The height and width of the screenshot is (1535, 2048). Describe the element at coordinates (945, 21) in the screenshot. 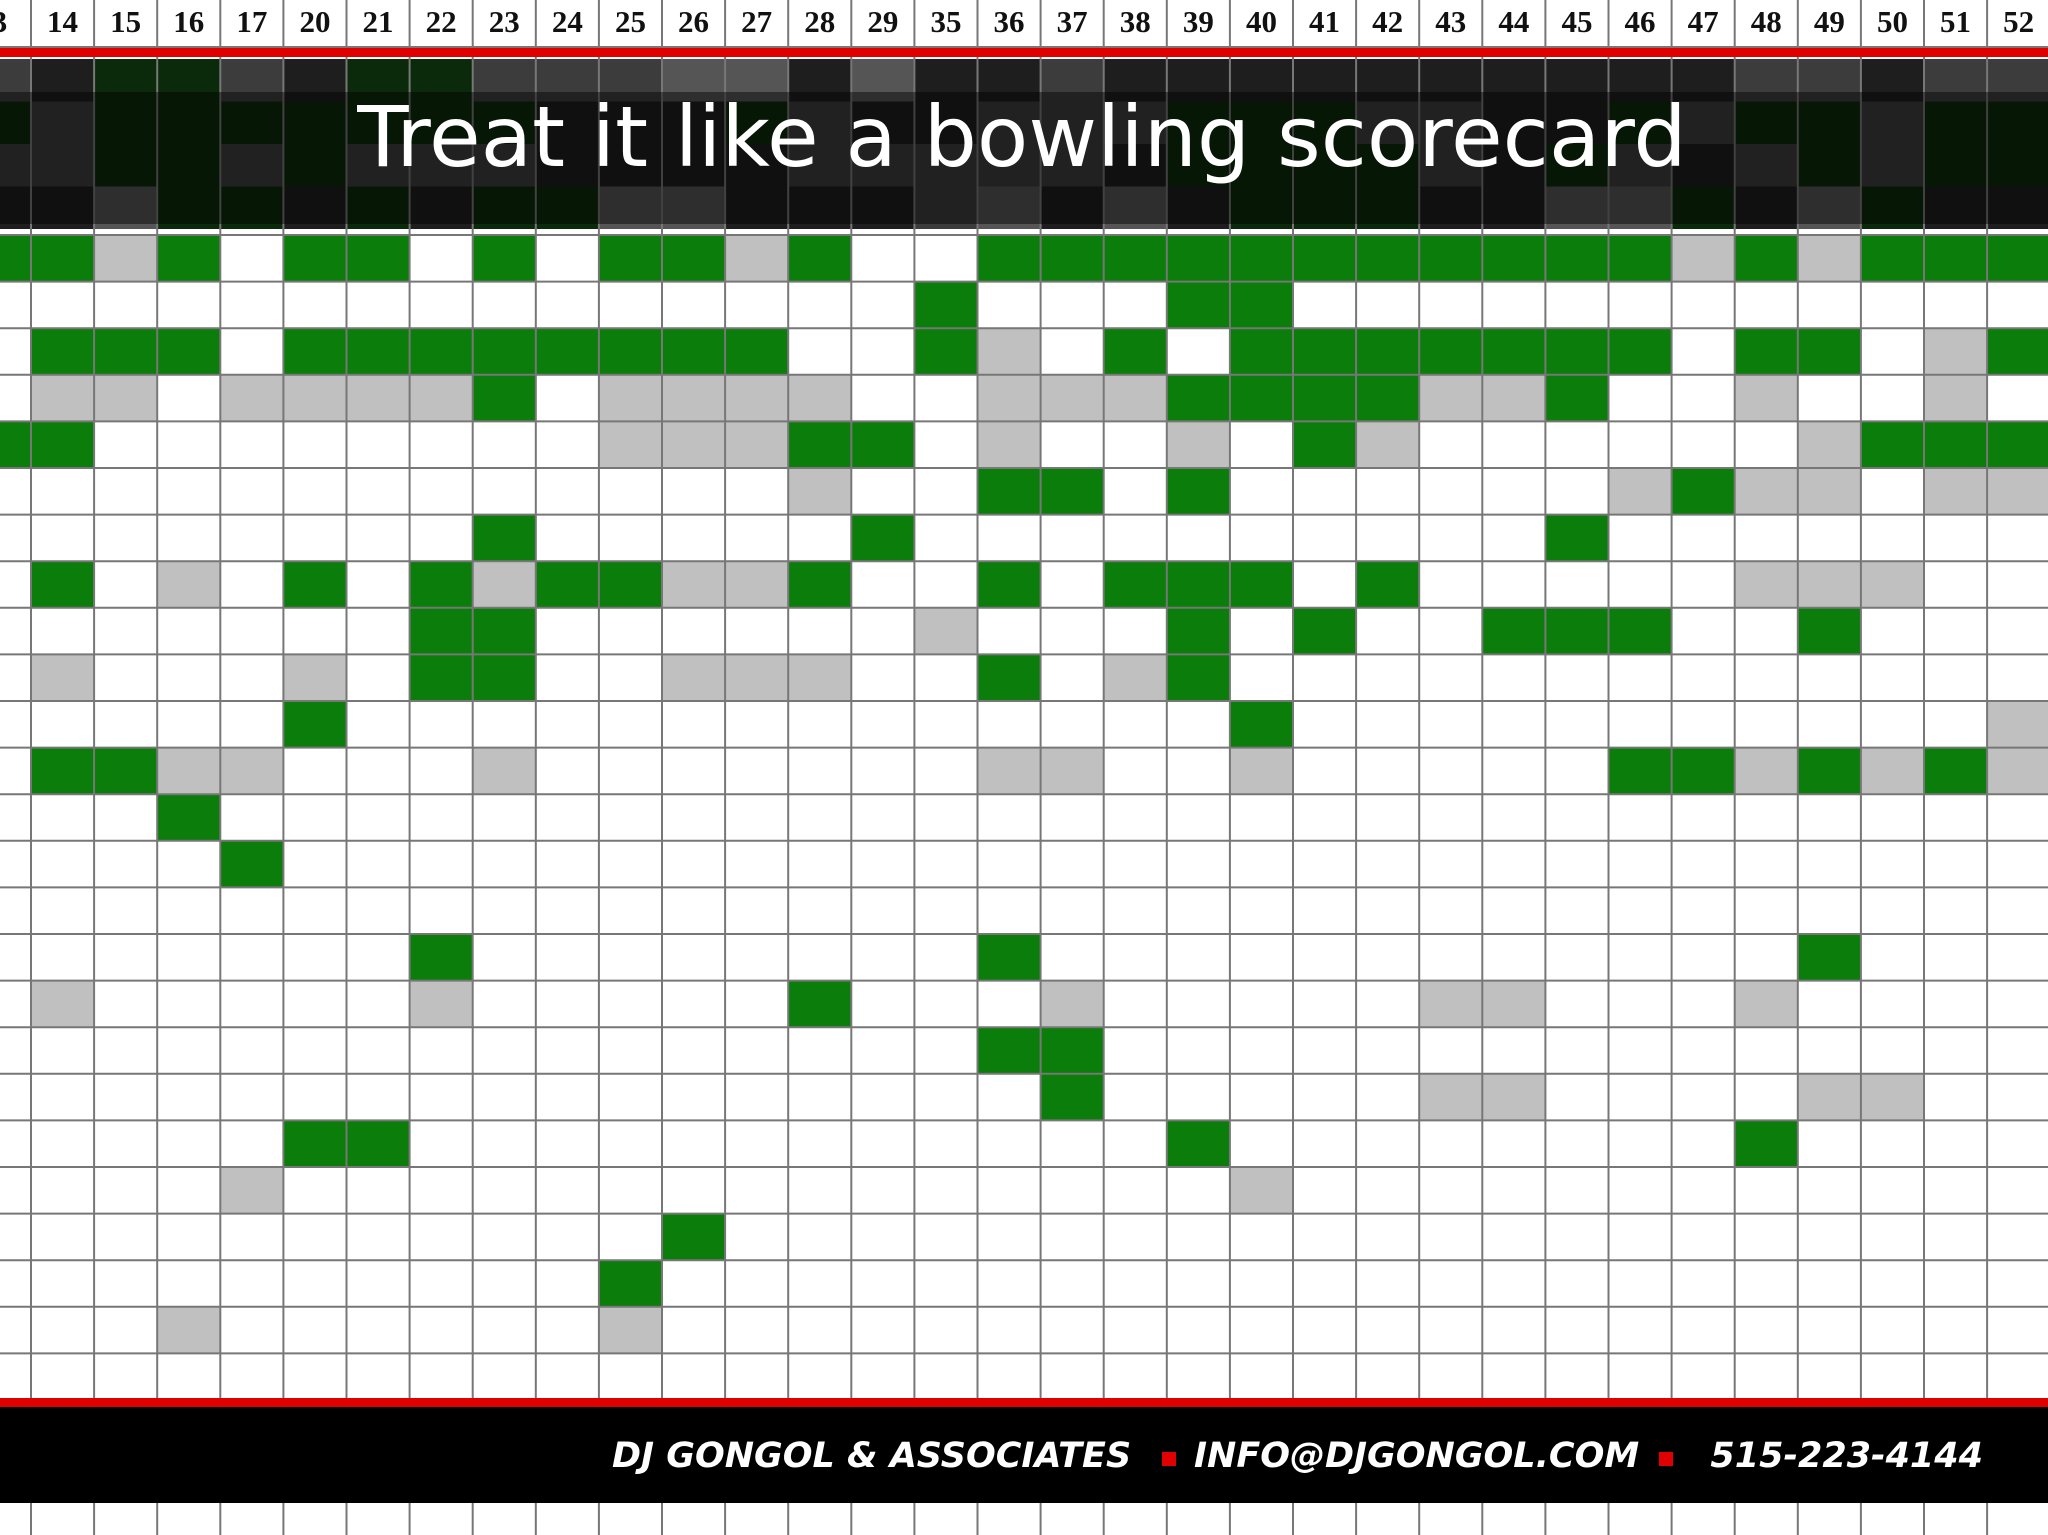

I see `column-label: 35` at that location.